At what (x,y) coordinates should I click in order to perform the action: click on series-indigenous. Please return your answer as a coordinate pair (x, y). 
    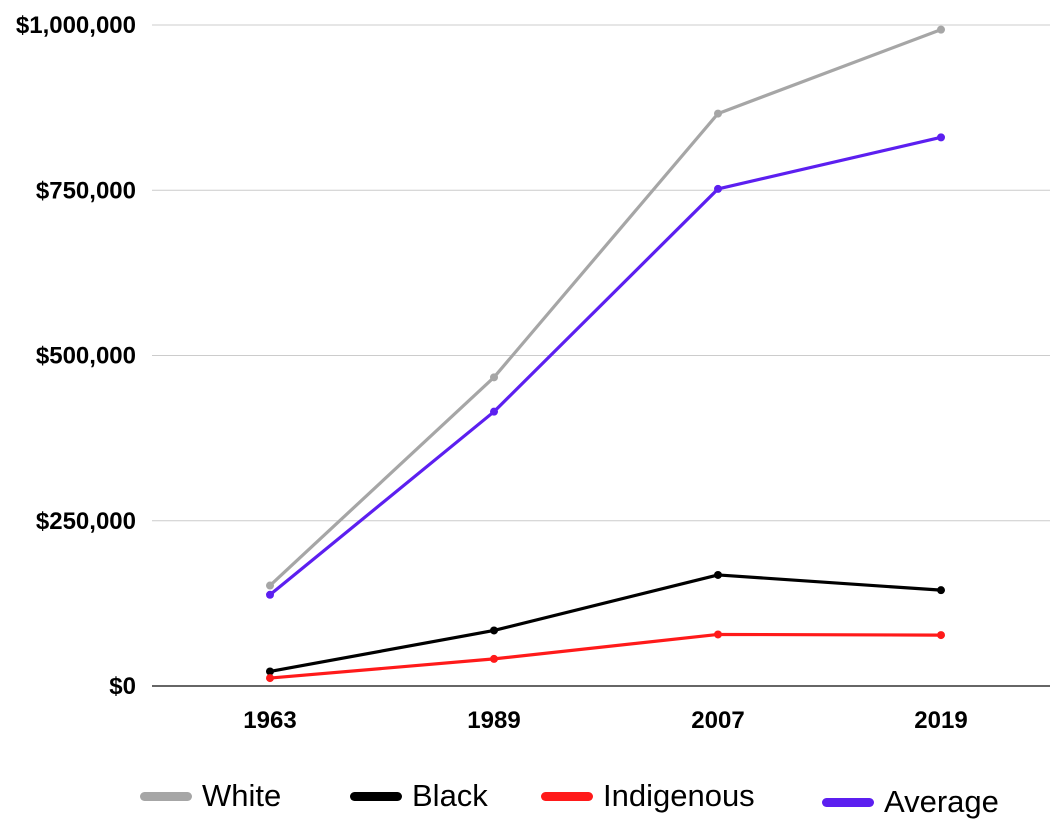
    Looking at the image, I should click on (605, 656).